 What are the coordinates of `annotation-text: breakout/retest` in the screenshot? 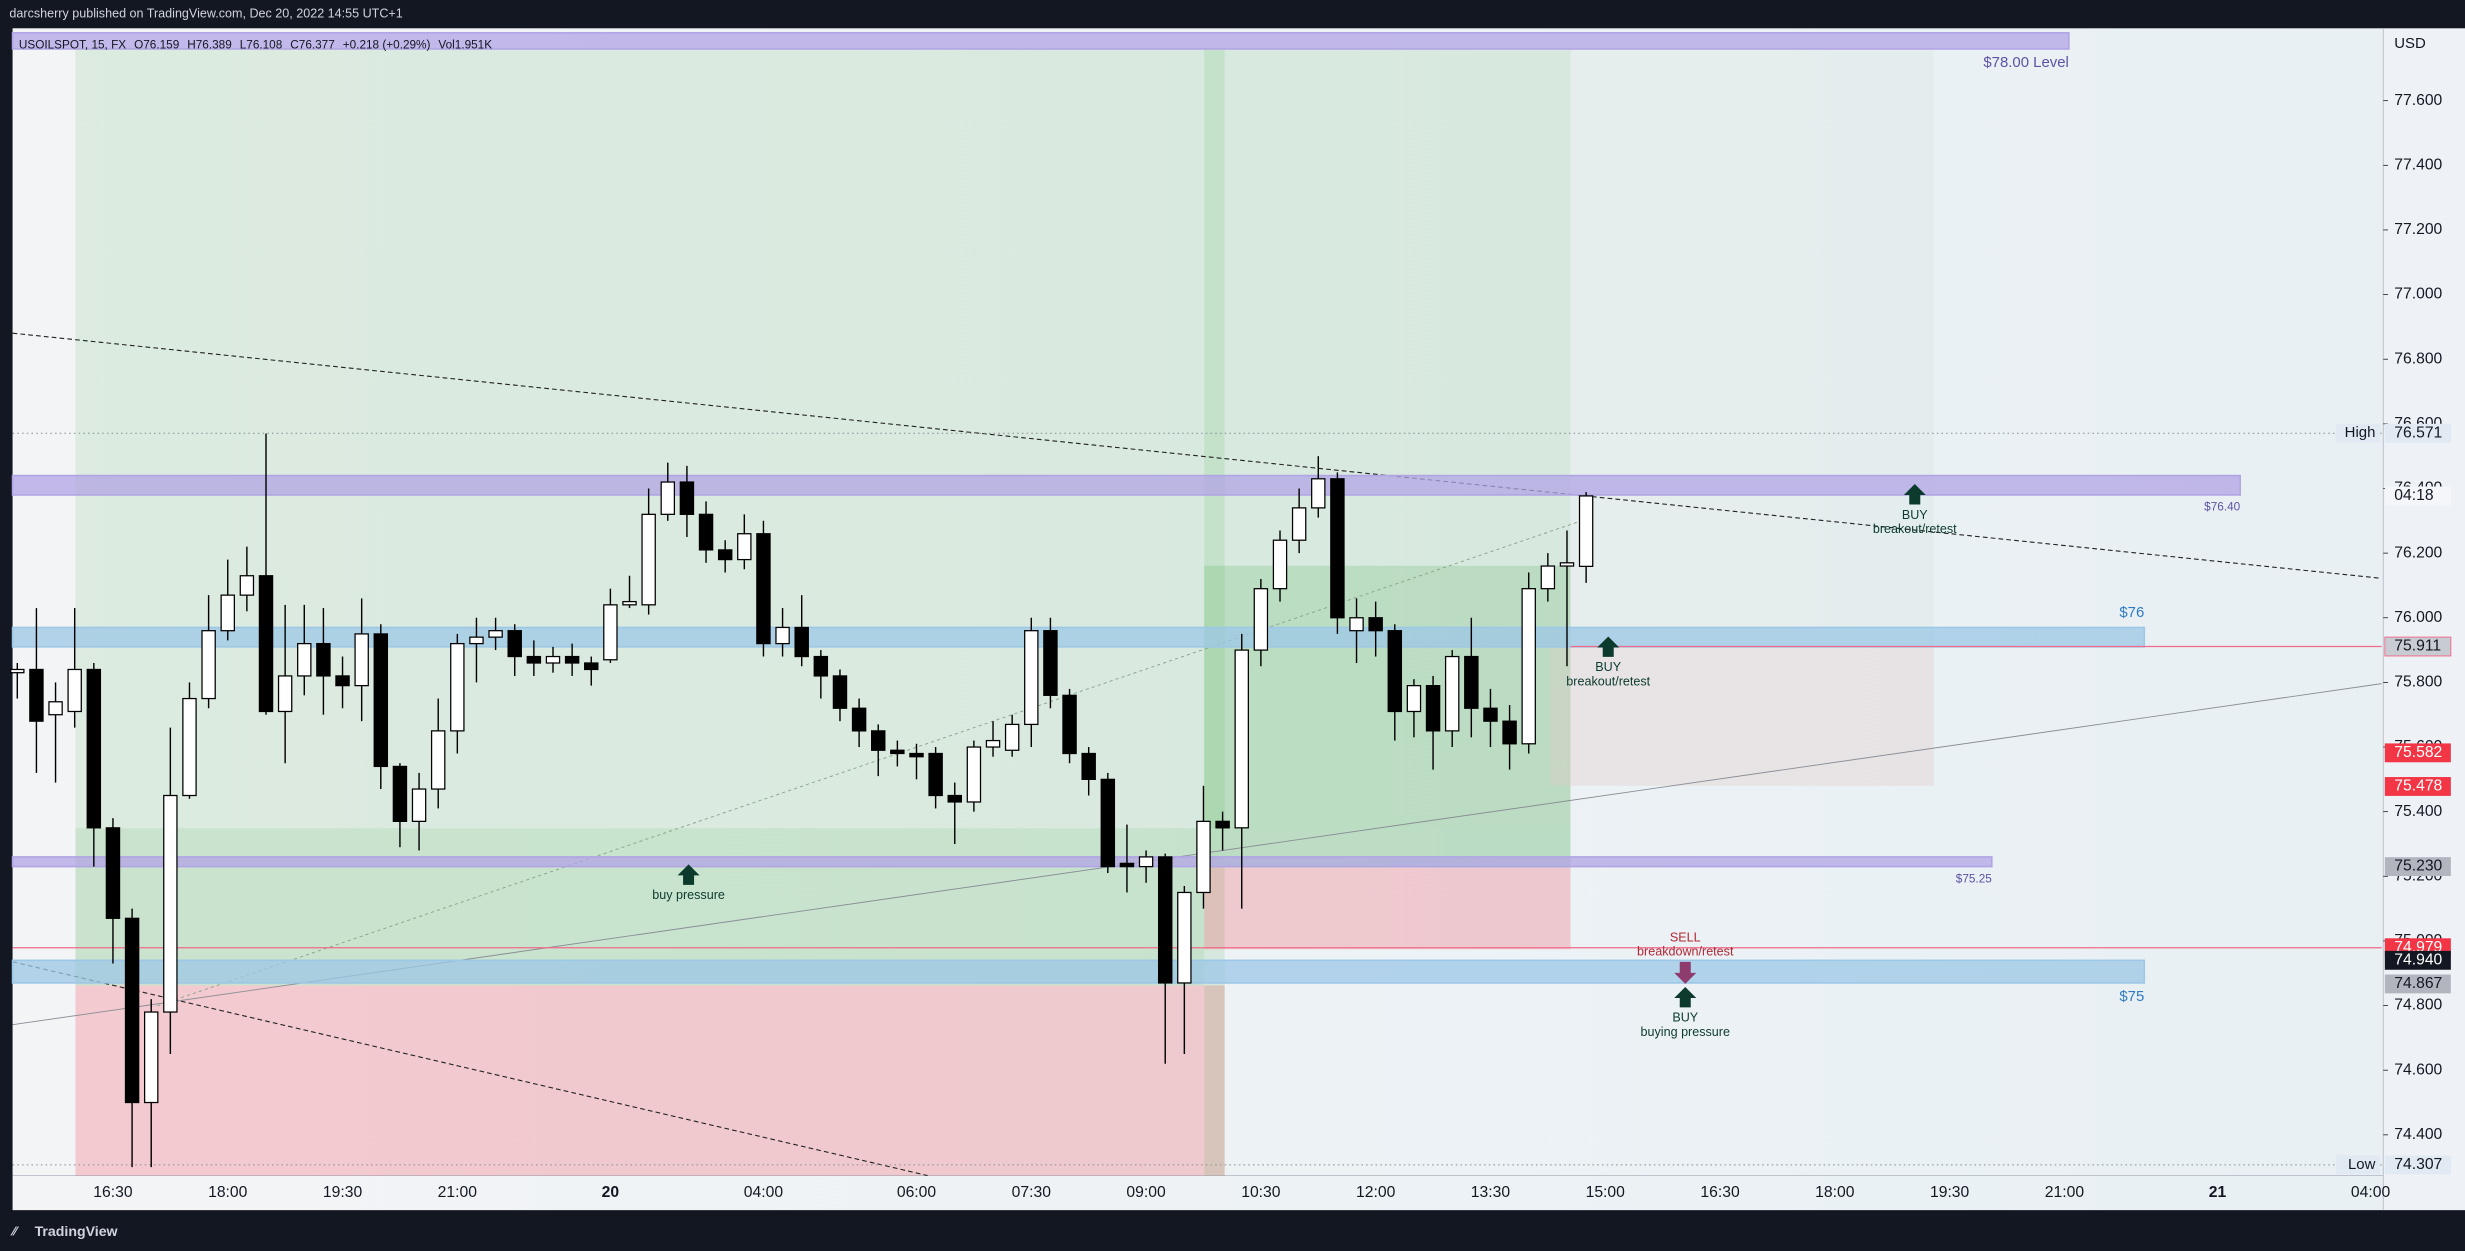 It's located at (1608, 681).